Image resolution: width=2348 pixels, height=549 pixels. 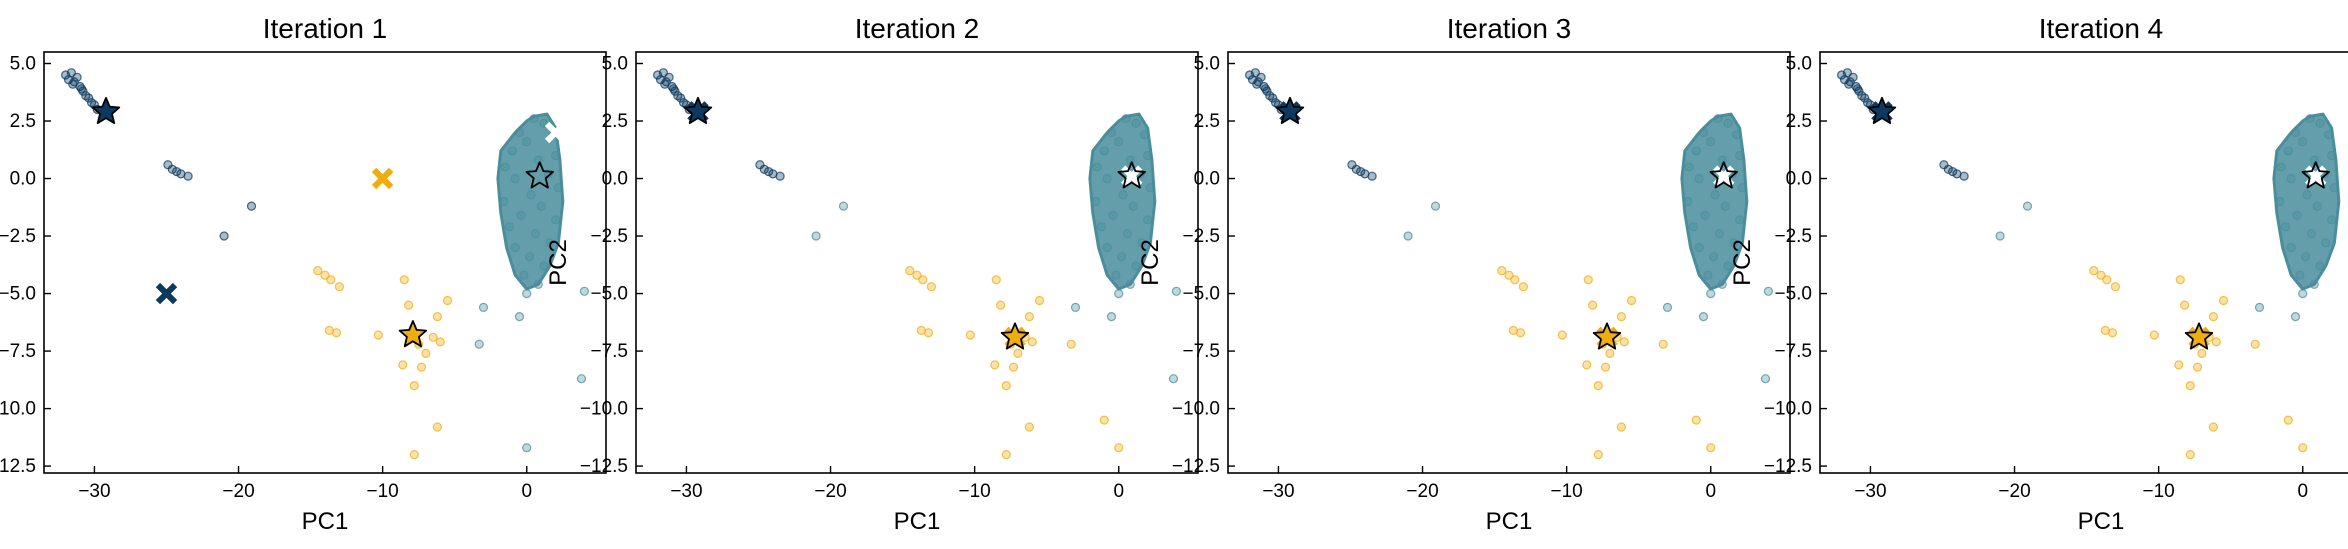 What do you see at coordinates (604, 466) in the screenshot?
I see `y-tick-label: −12.5` at bounding box center [604, 466].